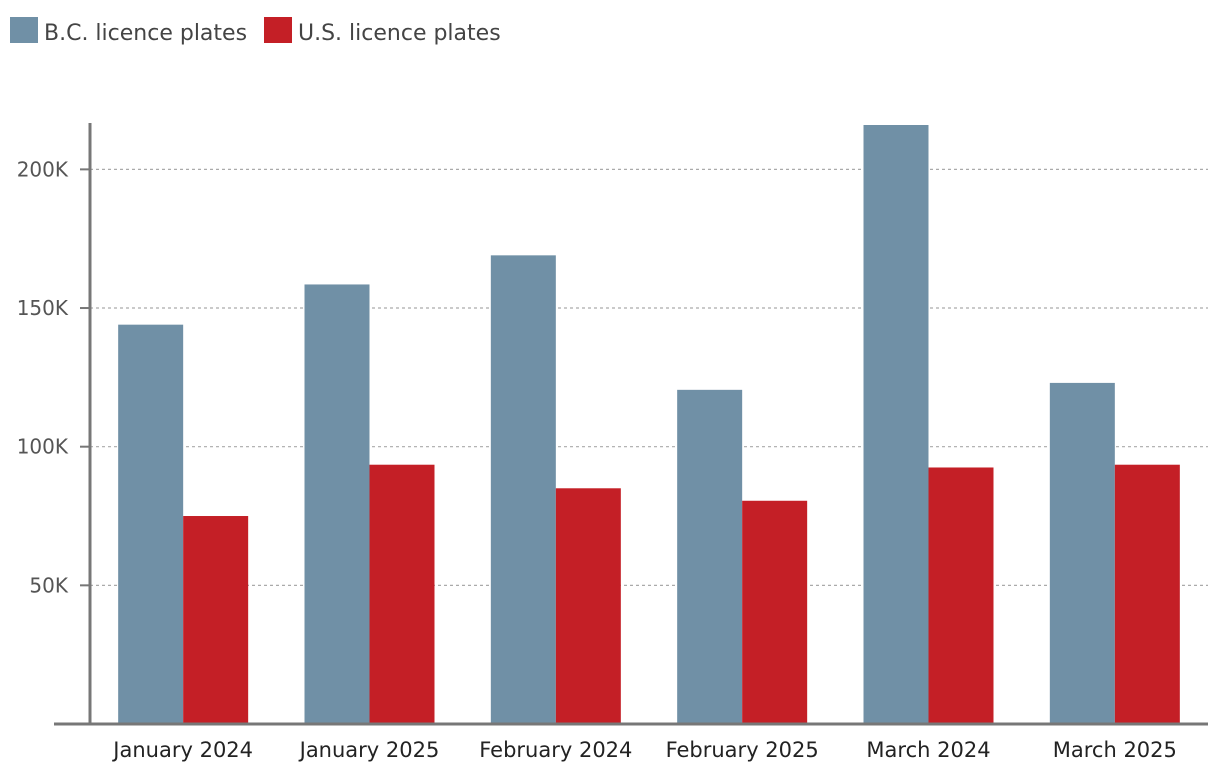 This screenshot has height=778, width=1220. Describe the element at coordinates (182, 750) in the screenshot. I see `x-tick-label-0: January 2024` at that location.